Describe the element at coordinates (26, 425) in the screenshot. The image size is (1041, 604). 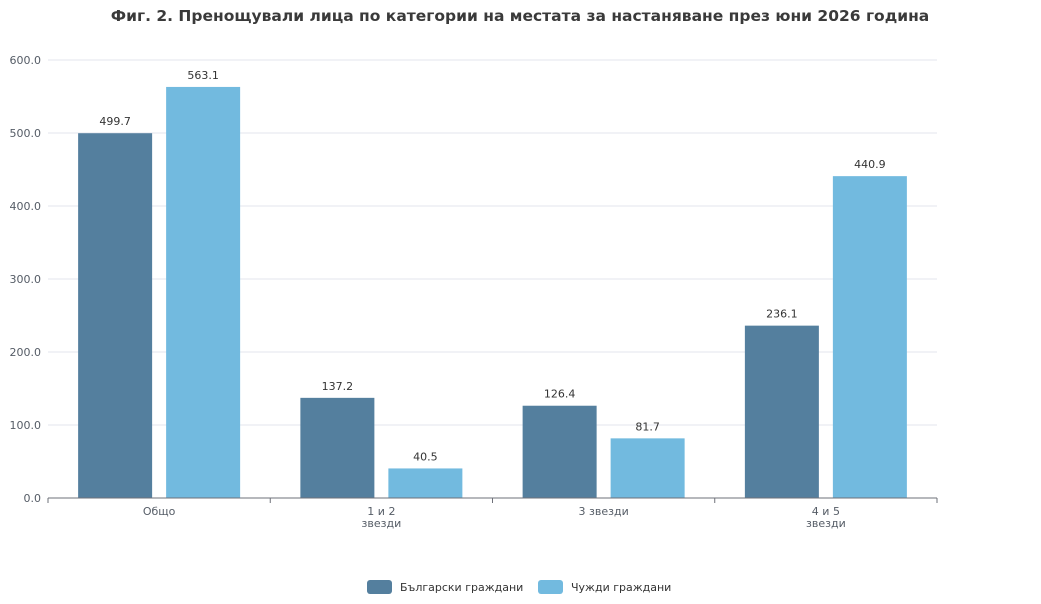
I see `y-tick-label: 100.0` at that location.